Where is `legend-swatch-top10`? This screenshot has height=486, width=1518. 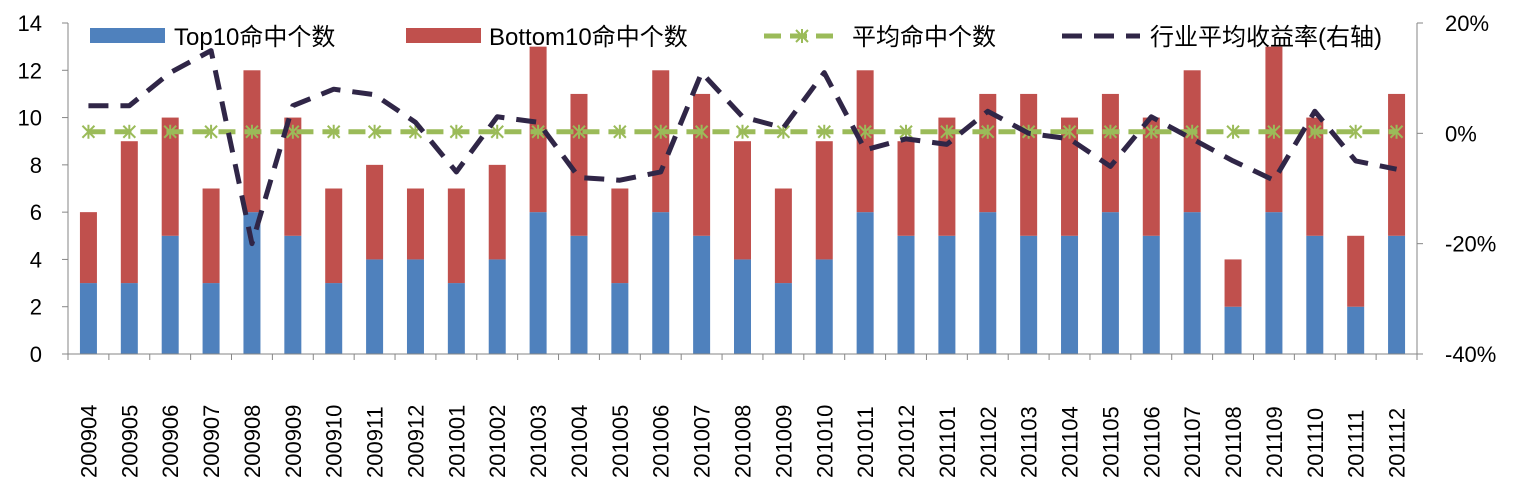
legend-swatch-top10 is located at coordinates (127, 35).